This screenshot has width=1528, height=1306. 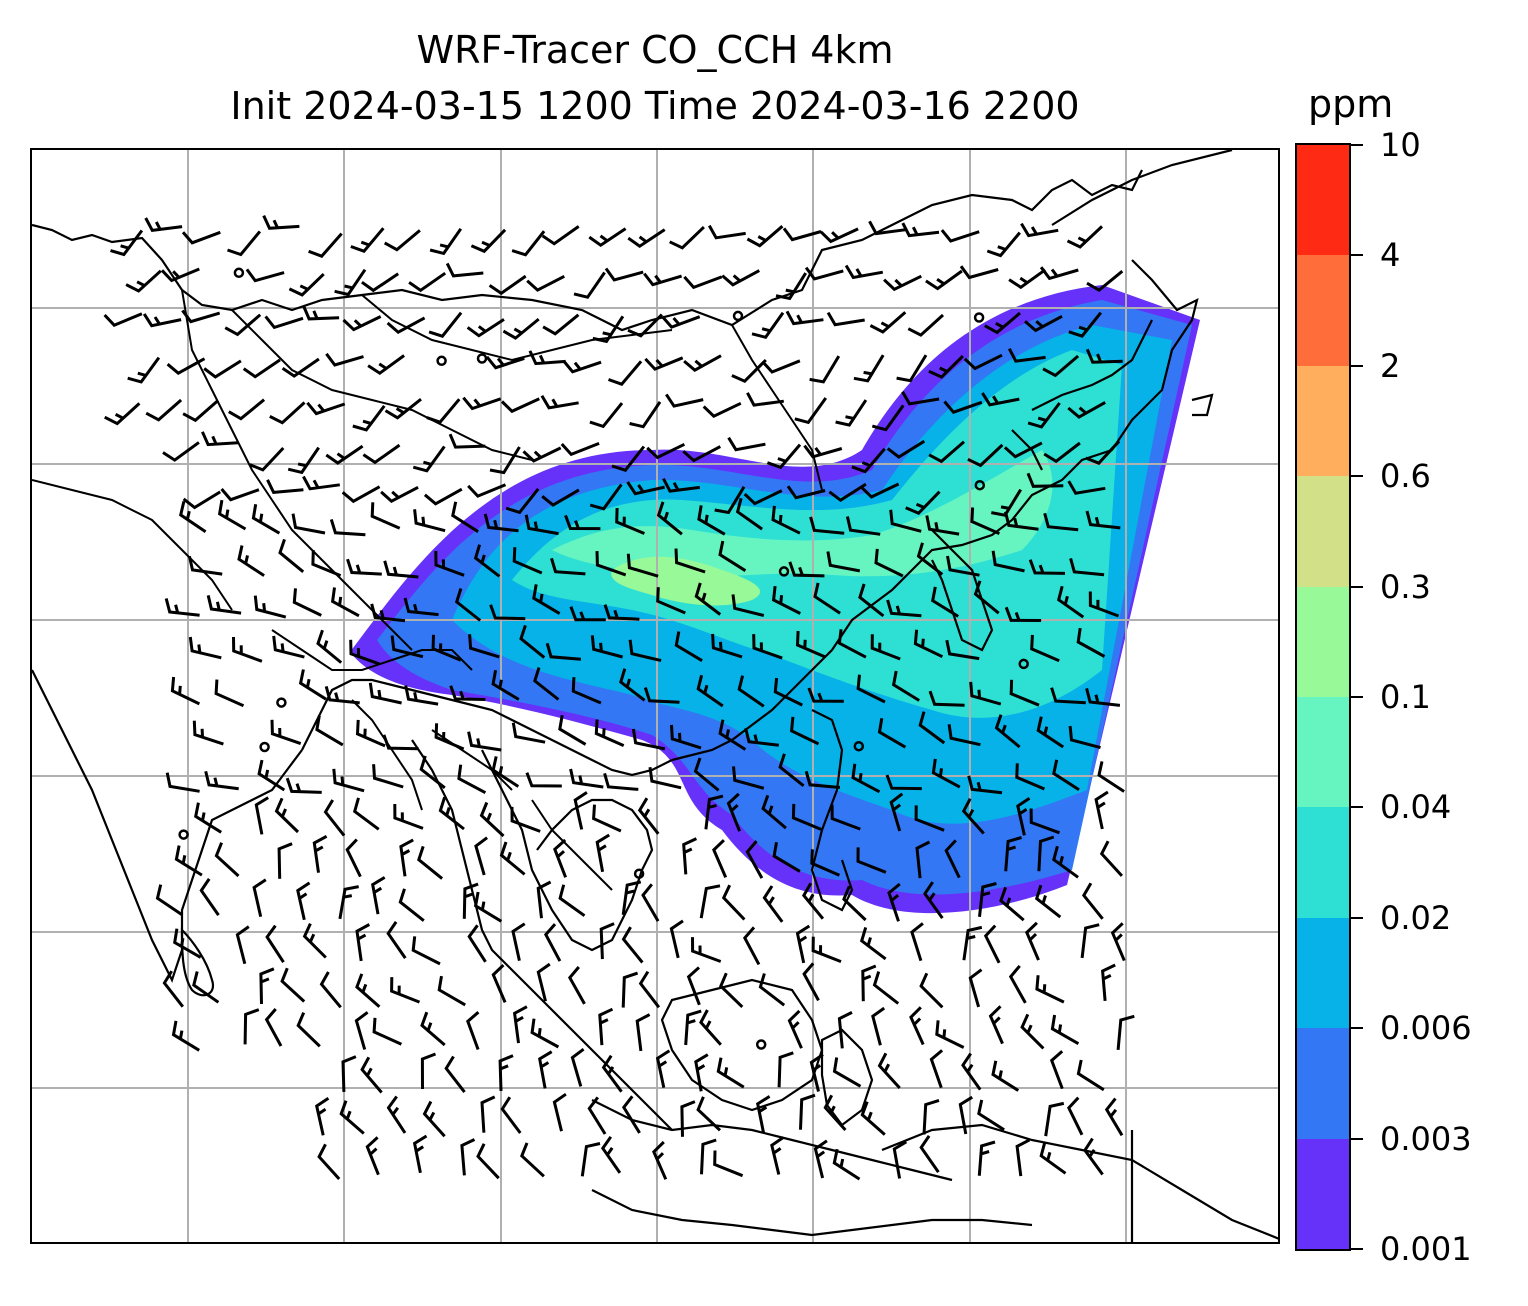 I want to click on map-title-line-1: WRF-Tracer CO_CCH 4km, so click(x=655, y=50).